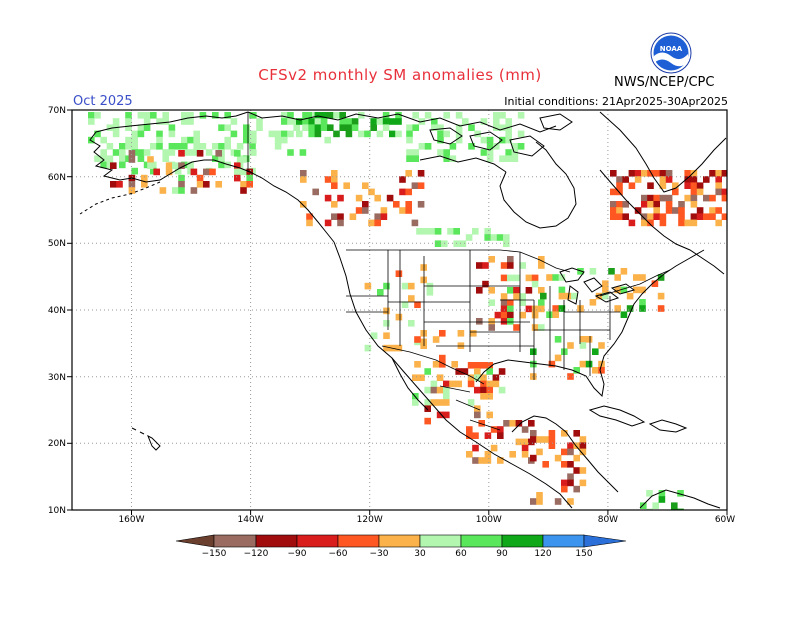 Image resolution: width=800 pixels, height=618 pixels. Describe the element at coordinates (57, 511) in the screenshot. I see `lat-tick-label: 10N` at that location.